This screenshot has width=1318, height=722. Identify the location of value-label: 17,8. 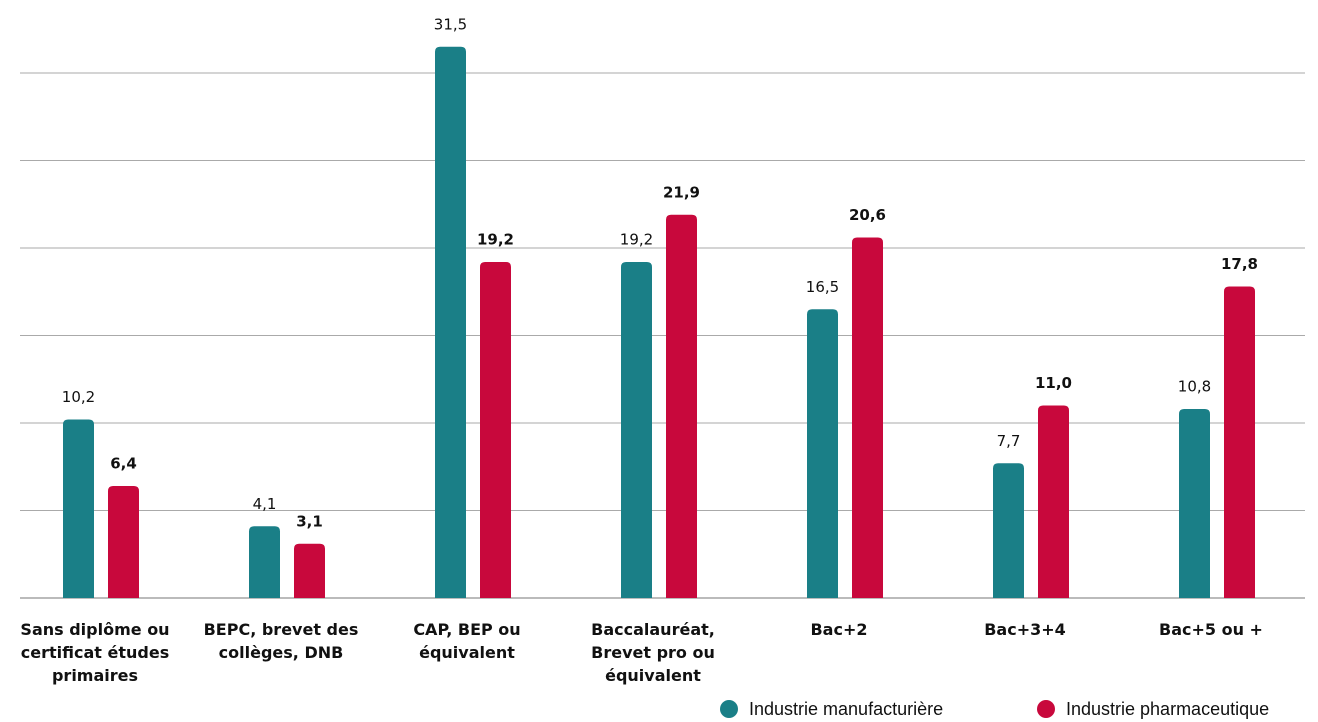
(1239, 264).